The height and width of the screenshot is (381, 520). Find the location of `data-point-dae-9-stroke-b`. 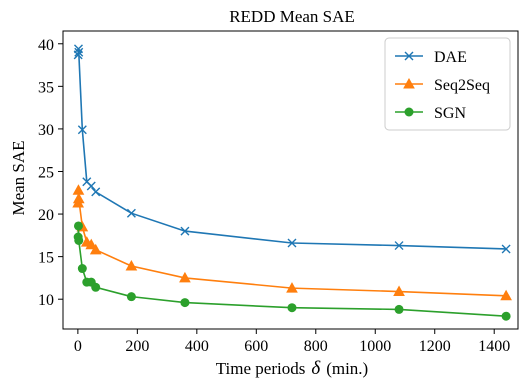

data-point-dae-9-stroke-b is located at coordinates (292, 243).